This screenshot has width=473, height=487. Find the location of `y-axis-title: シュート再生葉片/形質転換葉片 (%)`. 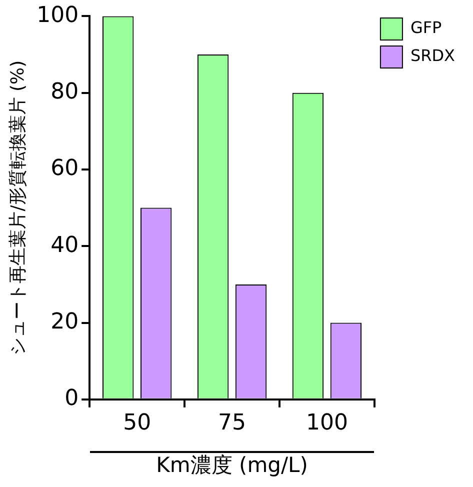

y-axis-title: シュート再生葉片/形質転換葉片 (%) is located at coordinates (17, 208).